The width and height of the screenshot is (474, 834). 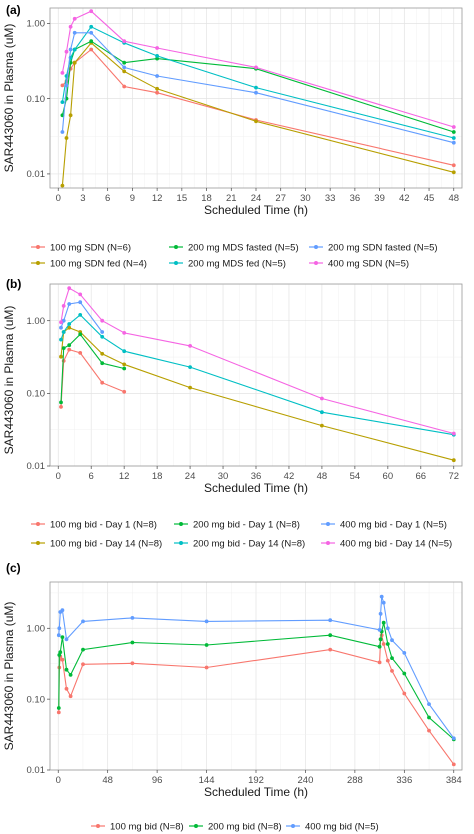 I want to click on legend-item: 200 mg MDS fed (N=5), so click(x=227, y=263).